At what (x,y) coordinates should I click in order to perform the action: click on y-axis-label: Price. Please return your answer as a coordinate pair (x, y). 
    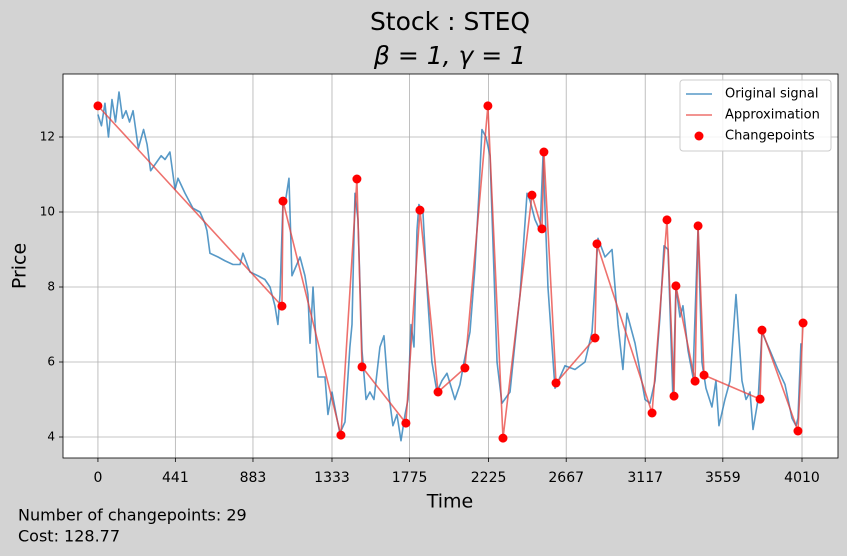
    Looking at the image, I should click on (20, 266).